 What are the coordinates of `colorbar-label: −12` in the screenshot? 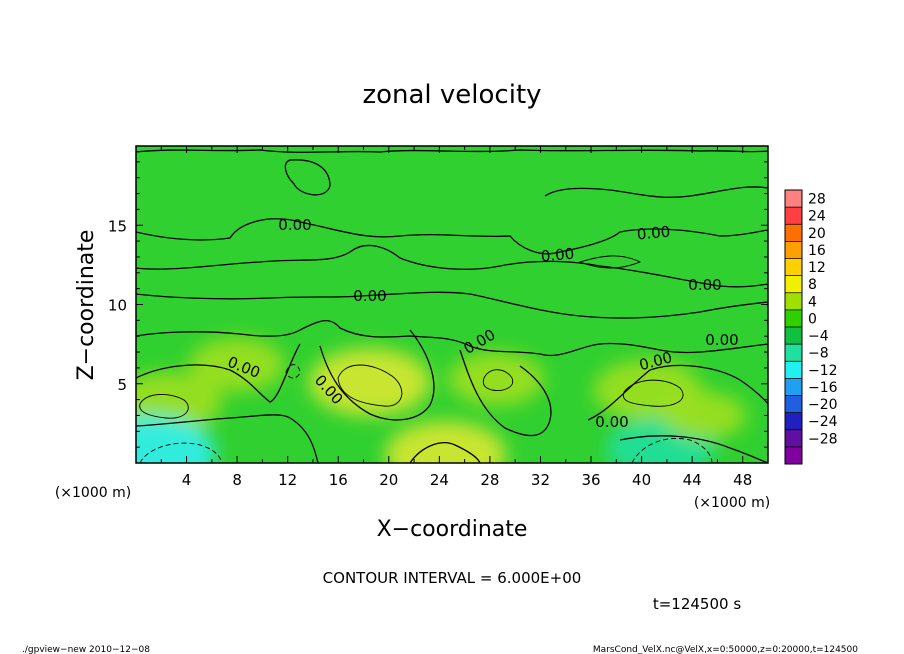 It's located at (823, 371).